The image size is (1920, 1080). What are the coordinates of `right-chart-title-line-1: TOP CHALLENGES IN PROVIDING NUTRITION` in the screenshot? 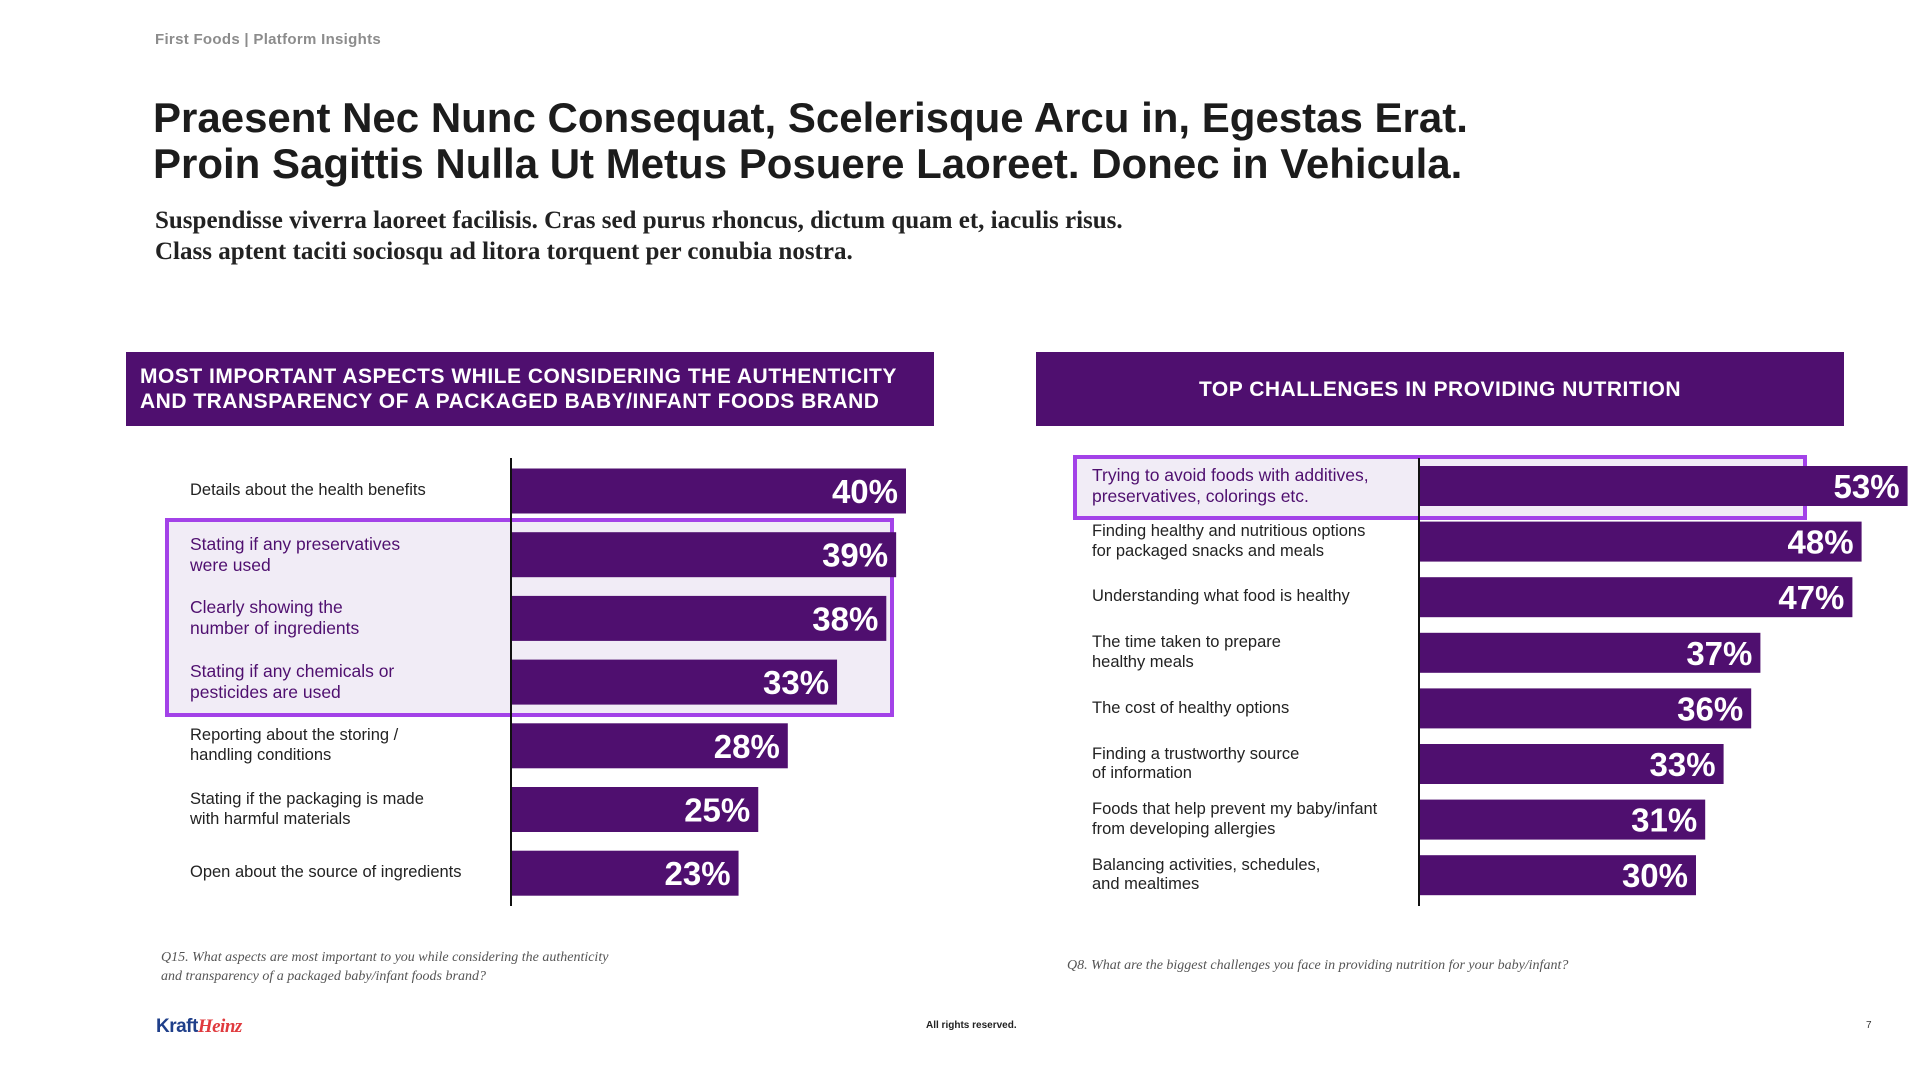 It's located at (1440, 389).